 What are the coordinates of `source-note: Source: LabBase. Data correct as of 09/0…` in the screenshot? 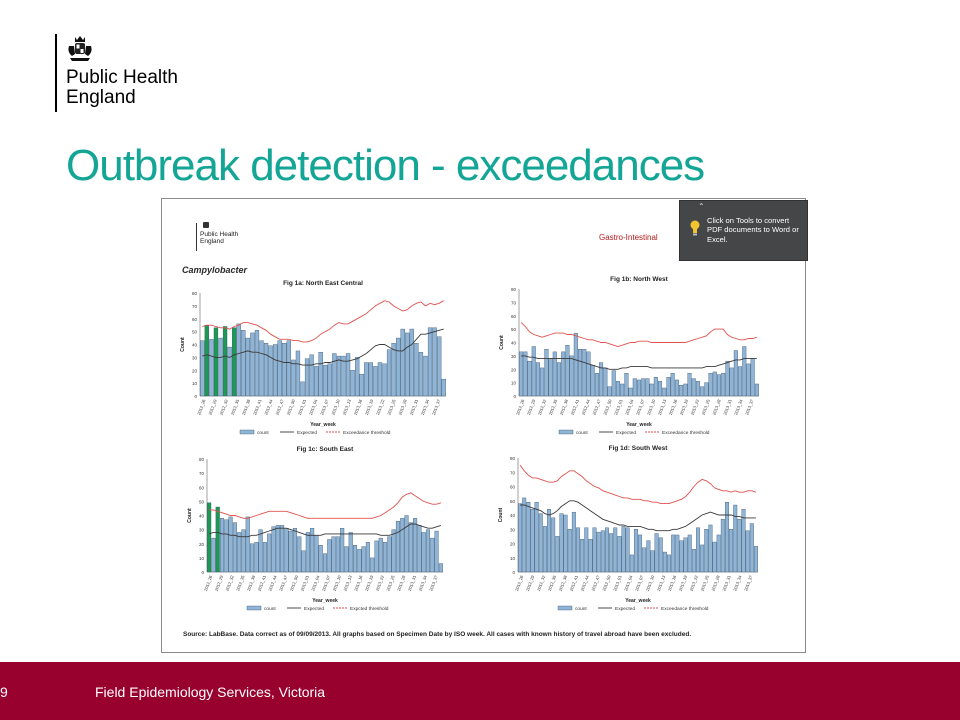 It's located at (437, 634).